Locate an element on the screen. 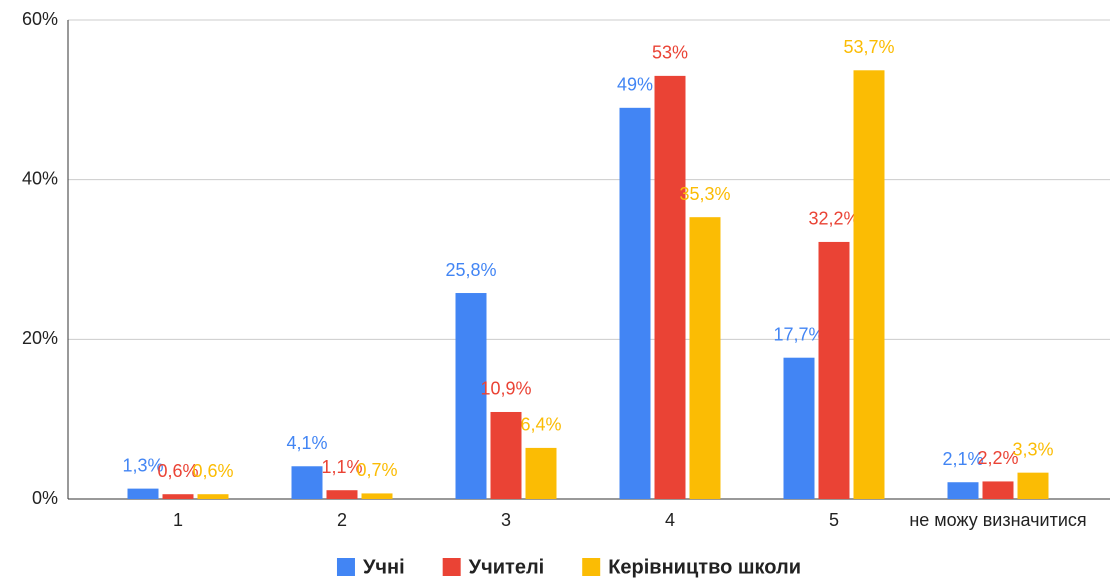 Image resolution: width=1118 pixels, height=582 pixels. value-label: 53% is located at coordinates (670, 53).